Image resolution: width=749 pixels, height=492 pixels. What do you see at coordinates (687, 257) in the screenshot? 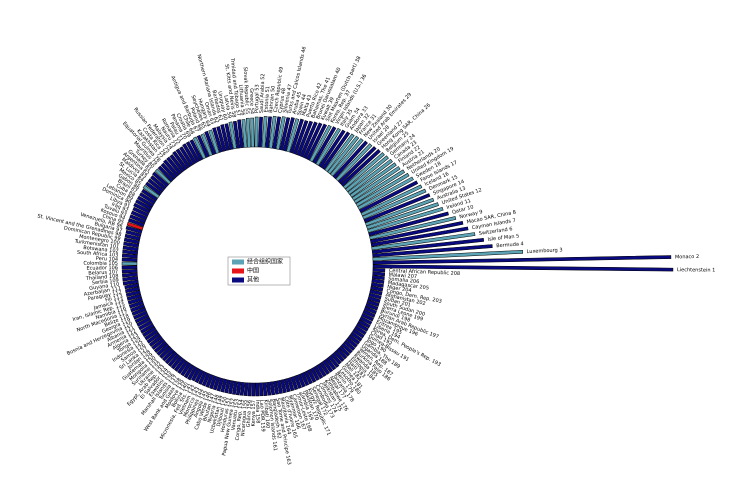
I see `bar-label: Monaco 2` at bounding box center [687, 257].